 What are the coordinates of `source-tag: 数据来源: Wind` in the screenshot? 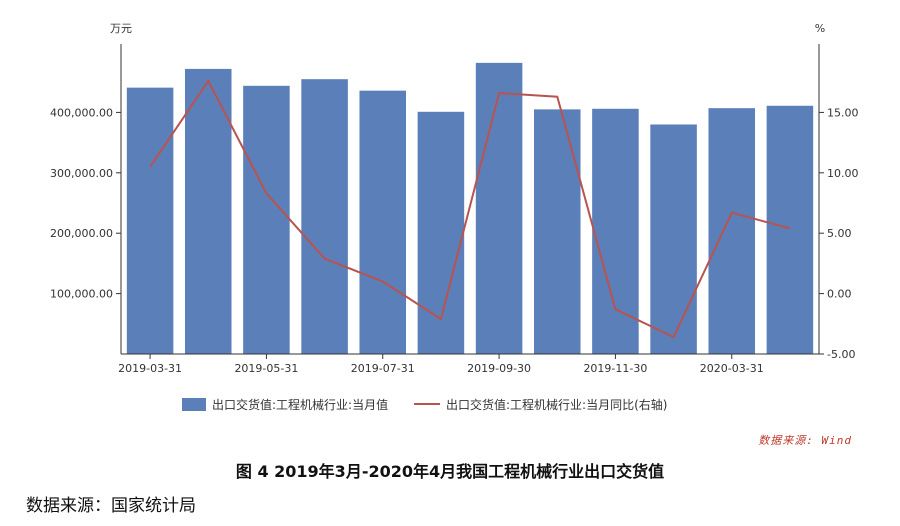 It's located at (805, 440).